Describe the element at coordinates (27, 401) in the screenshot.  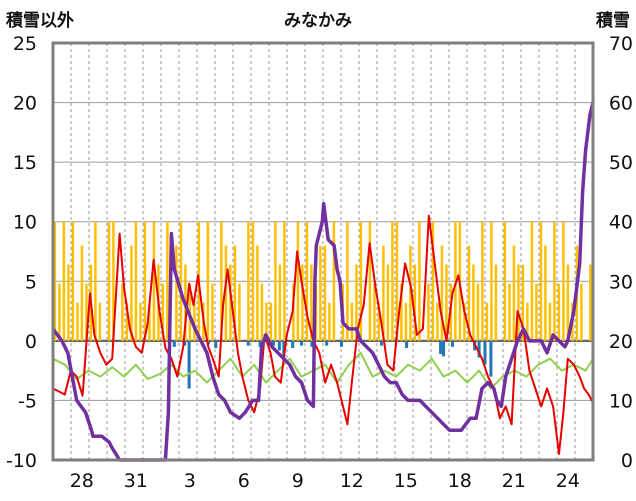
I see `left-tick-label: -5` at that location.